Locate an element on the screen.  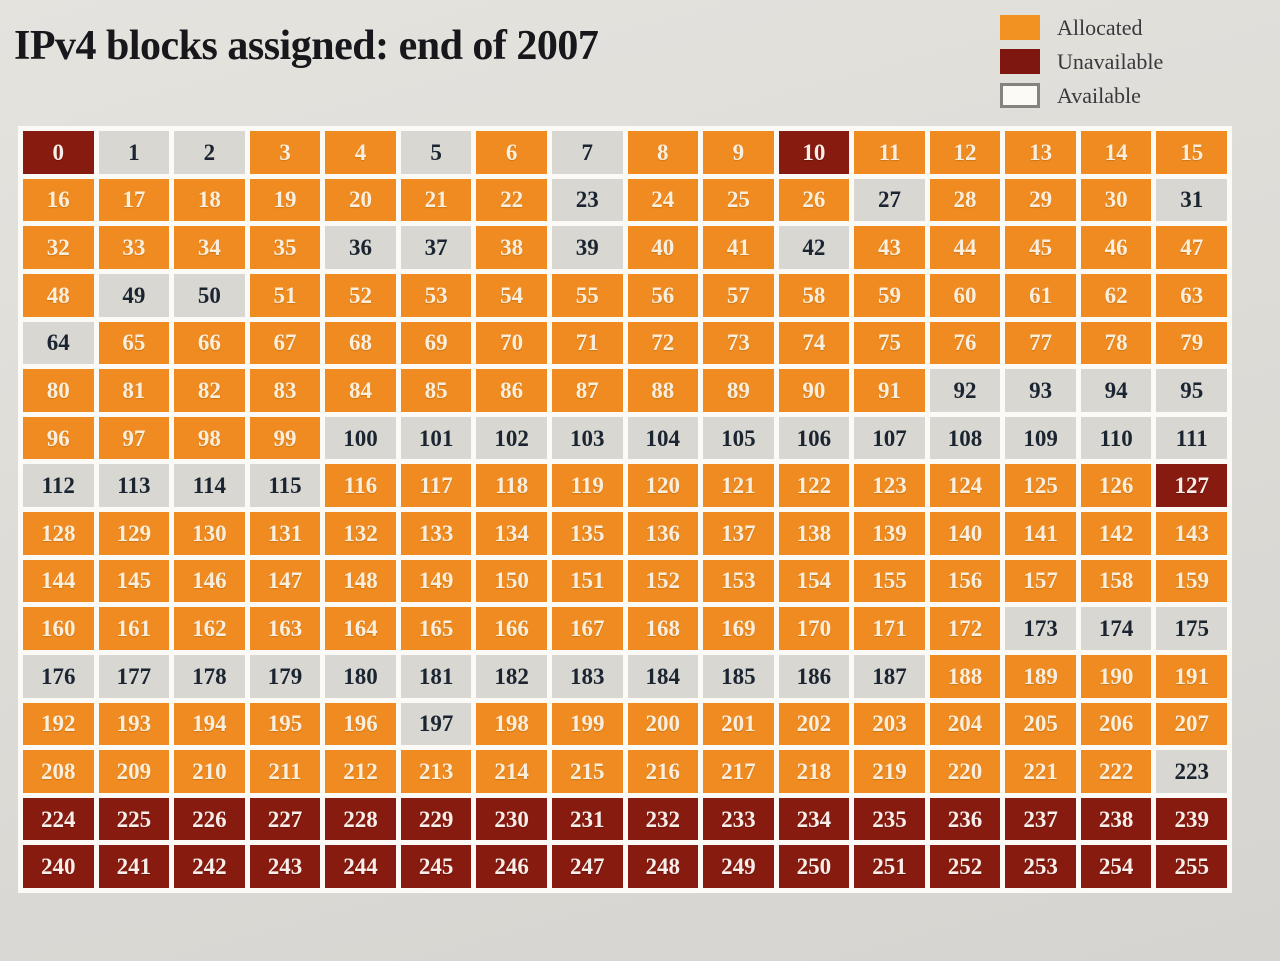
block-cell-238: 238 is located at coordinates (1116, 819).